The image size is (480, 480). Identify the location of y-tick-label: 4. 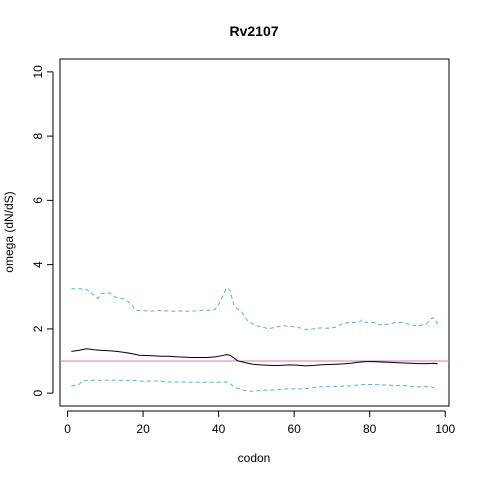
(38, 264).